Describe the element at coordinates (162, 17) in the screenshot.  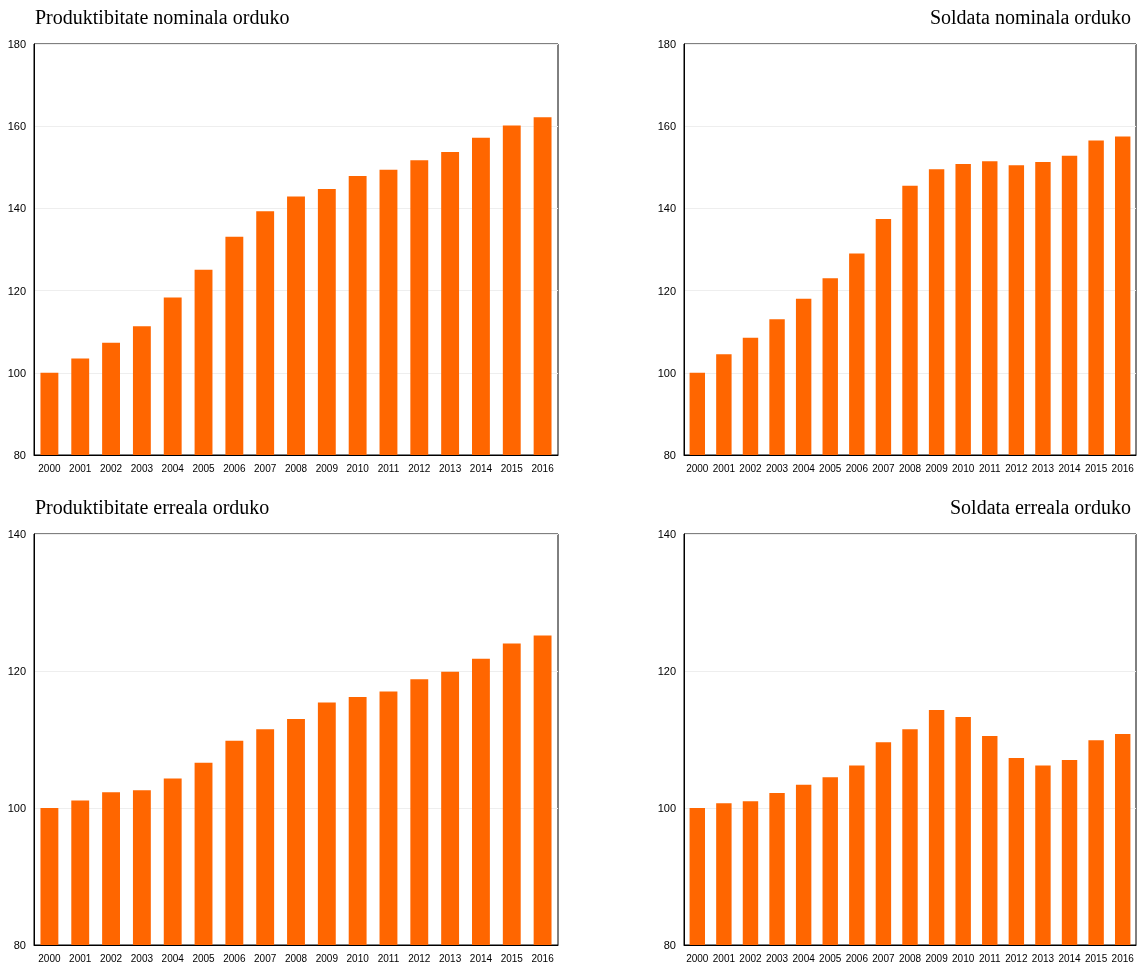
I see `chart-title: Produktibitate nominala orduko` at that location.